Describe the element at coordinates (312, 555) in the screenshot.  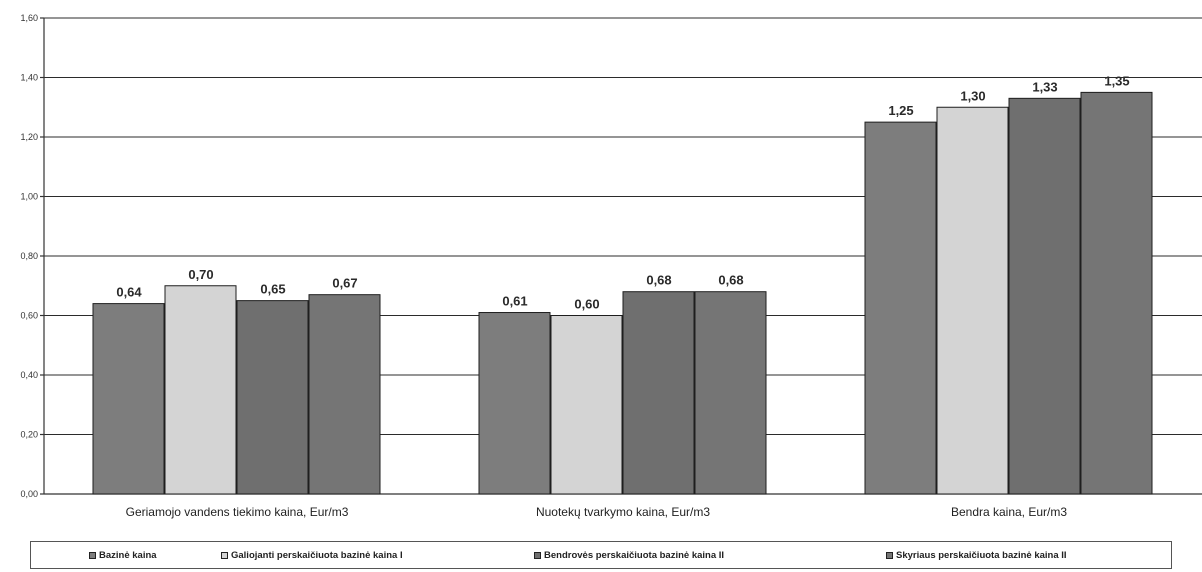
I see `legend-item: Galiojanti perskaičiuota bazinė kaina I` at that location.